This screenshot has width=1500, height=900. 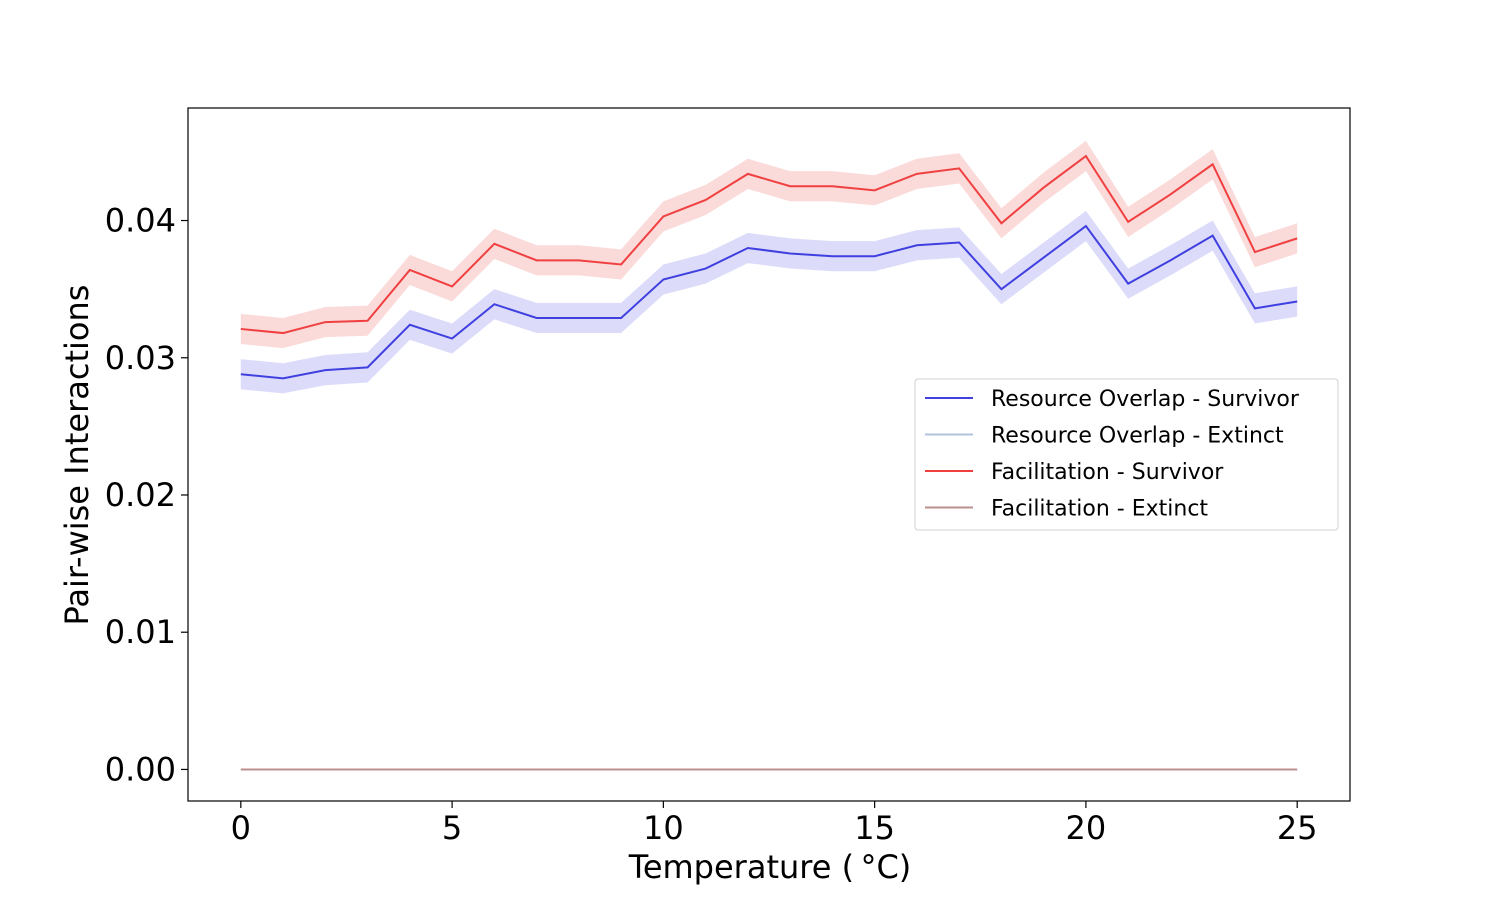 I want to click on x-tick-label: 0, so click(x=241, y=828).